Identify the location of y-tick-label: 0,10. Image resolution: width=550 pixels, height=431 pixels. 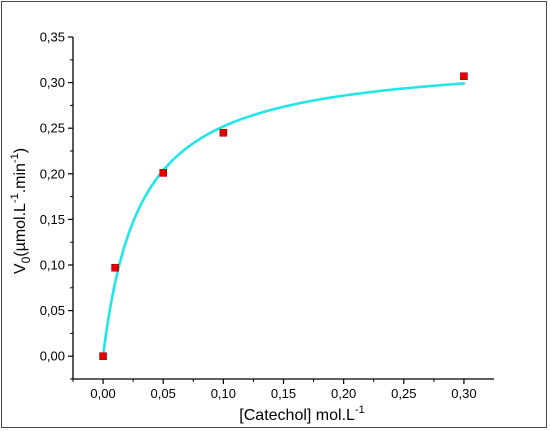
(52, 265).